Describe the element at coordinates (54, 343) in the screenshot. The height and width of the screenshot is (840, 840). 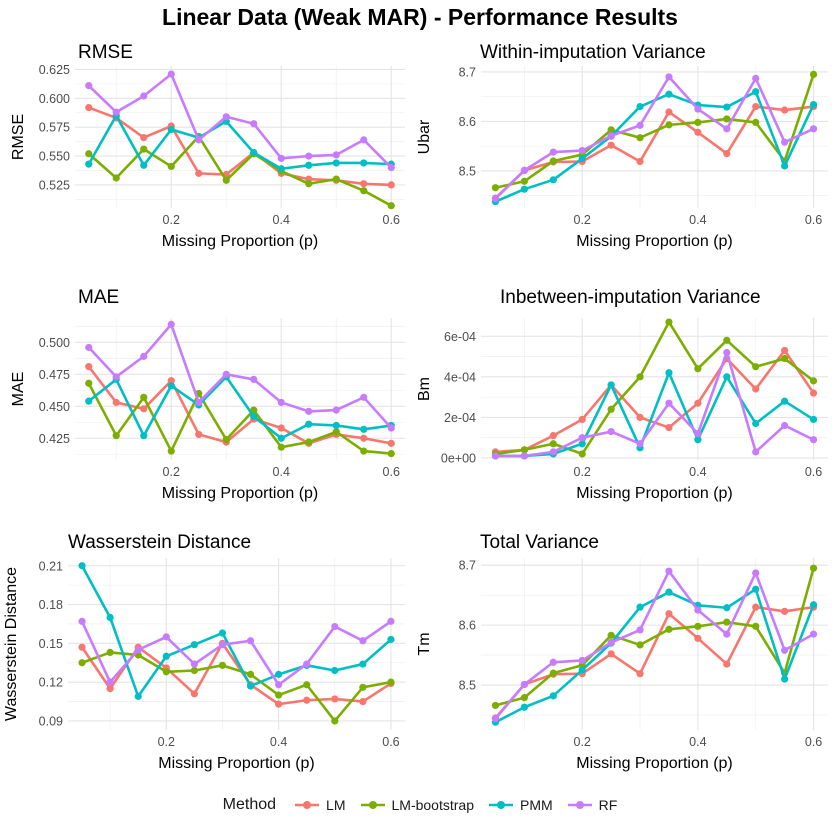
I see `y-tick-label: 0.500` at that location.